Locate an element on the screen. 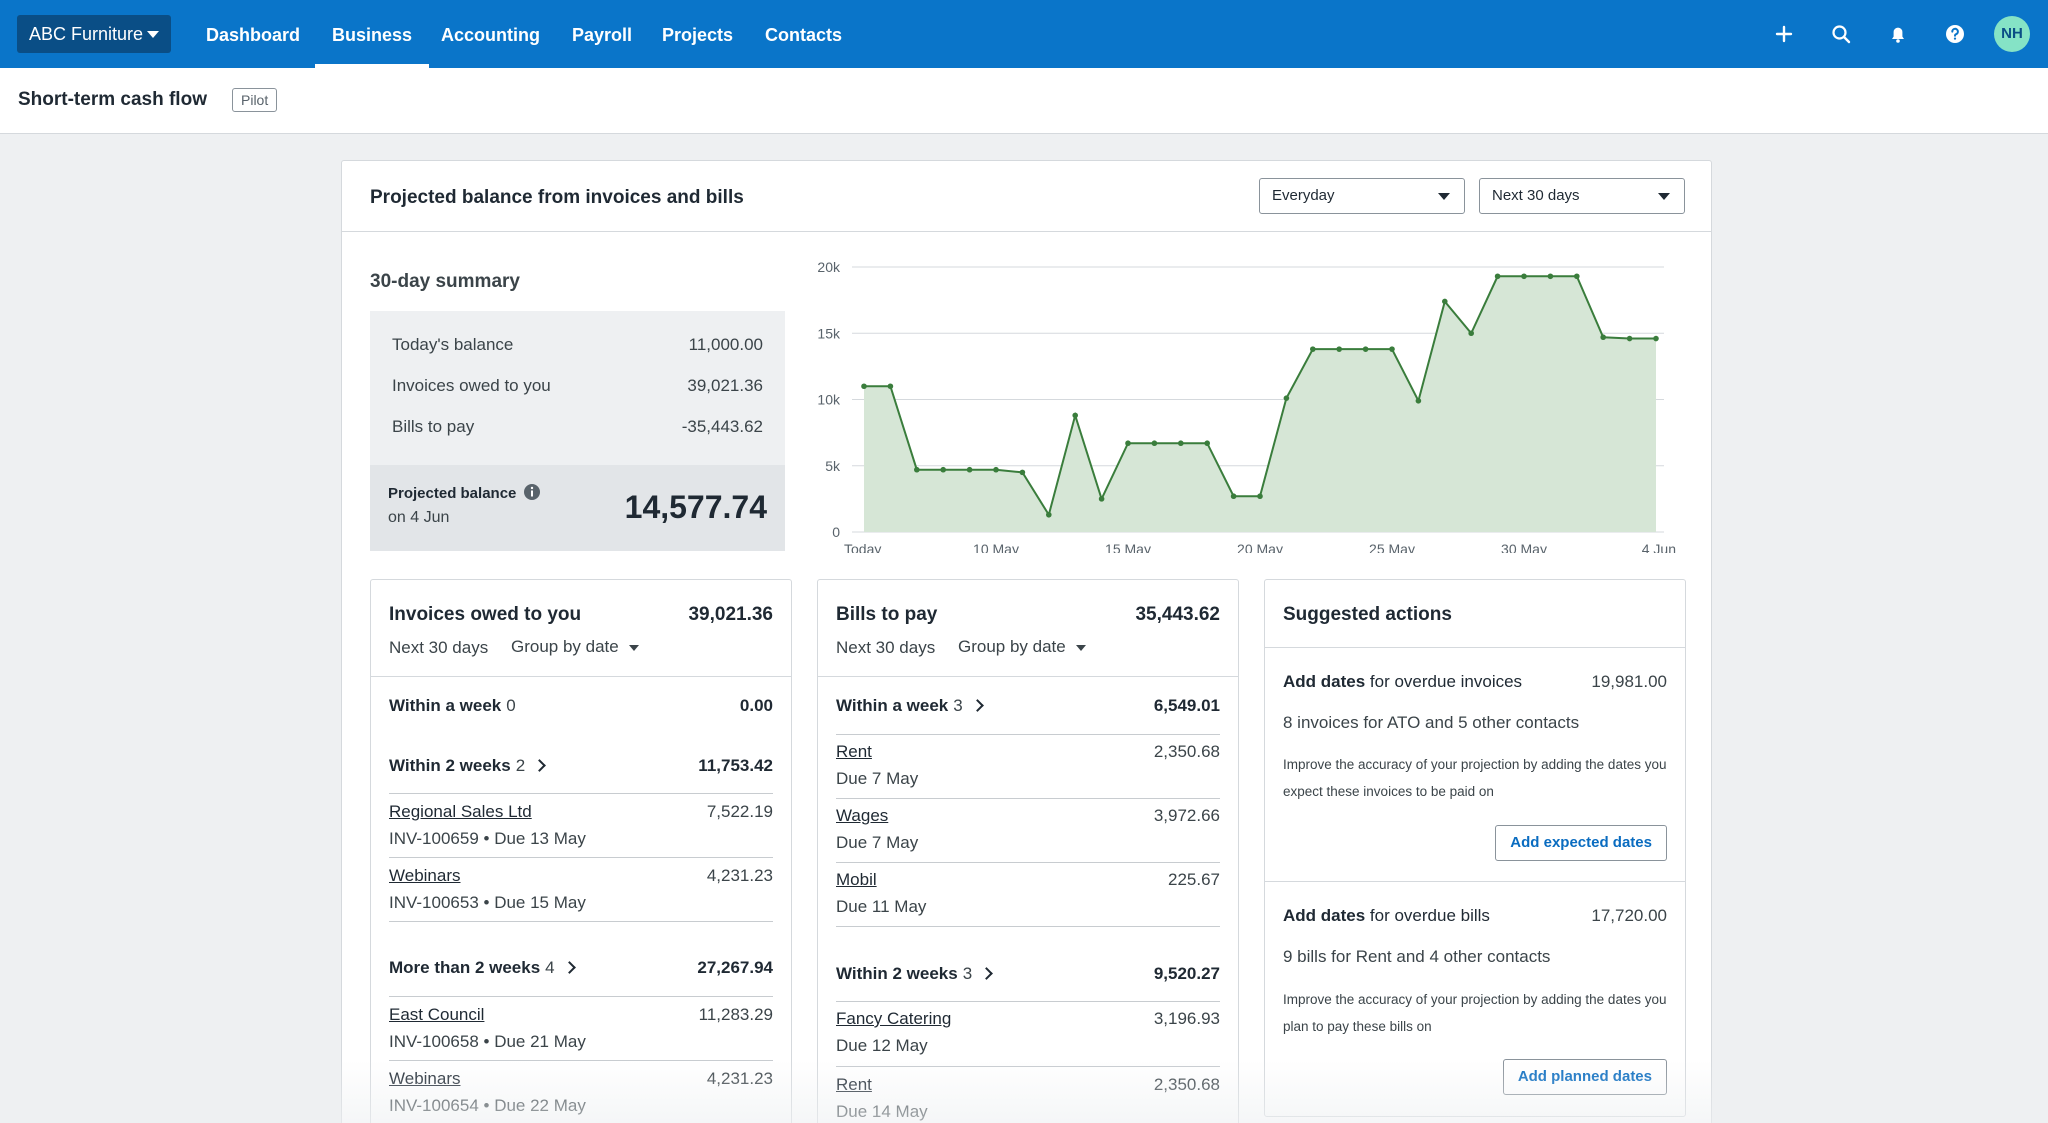  contact-link: Wages is located at coordinates (862, 815).